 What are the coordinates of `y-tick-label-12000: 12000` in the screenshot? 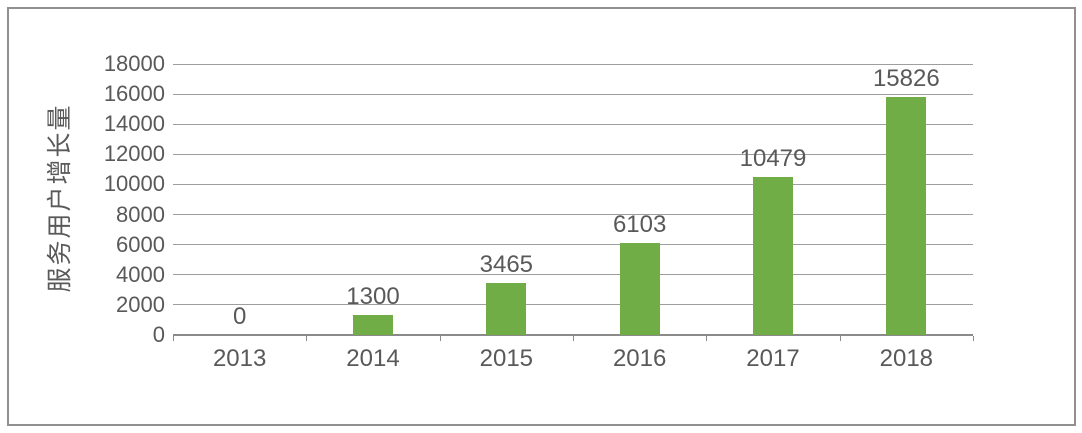 It's located at (134, 154).